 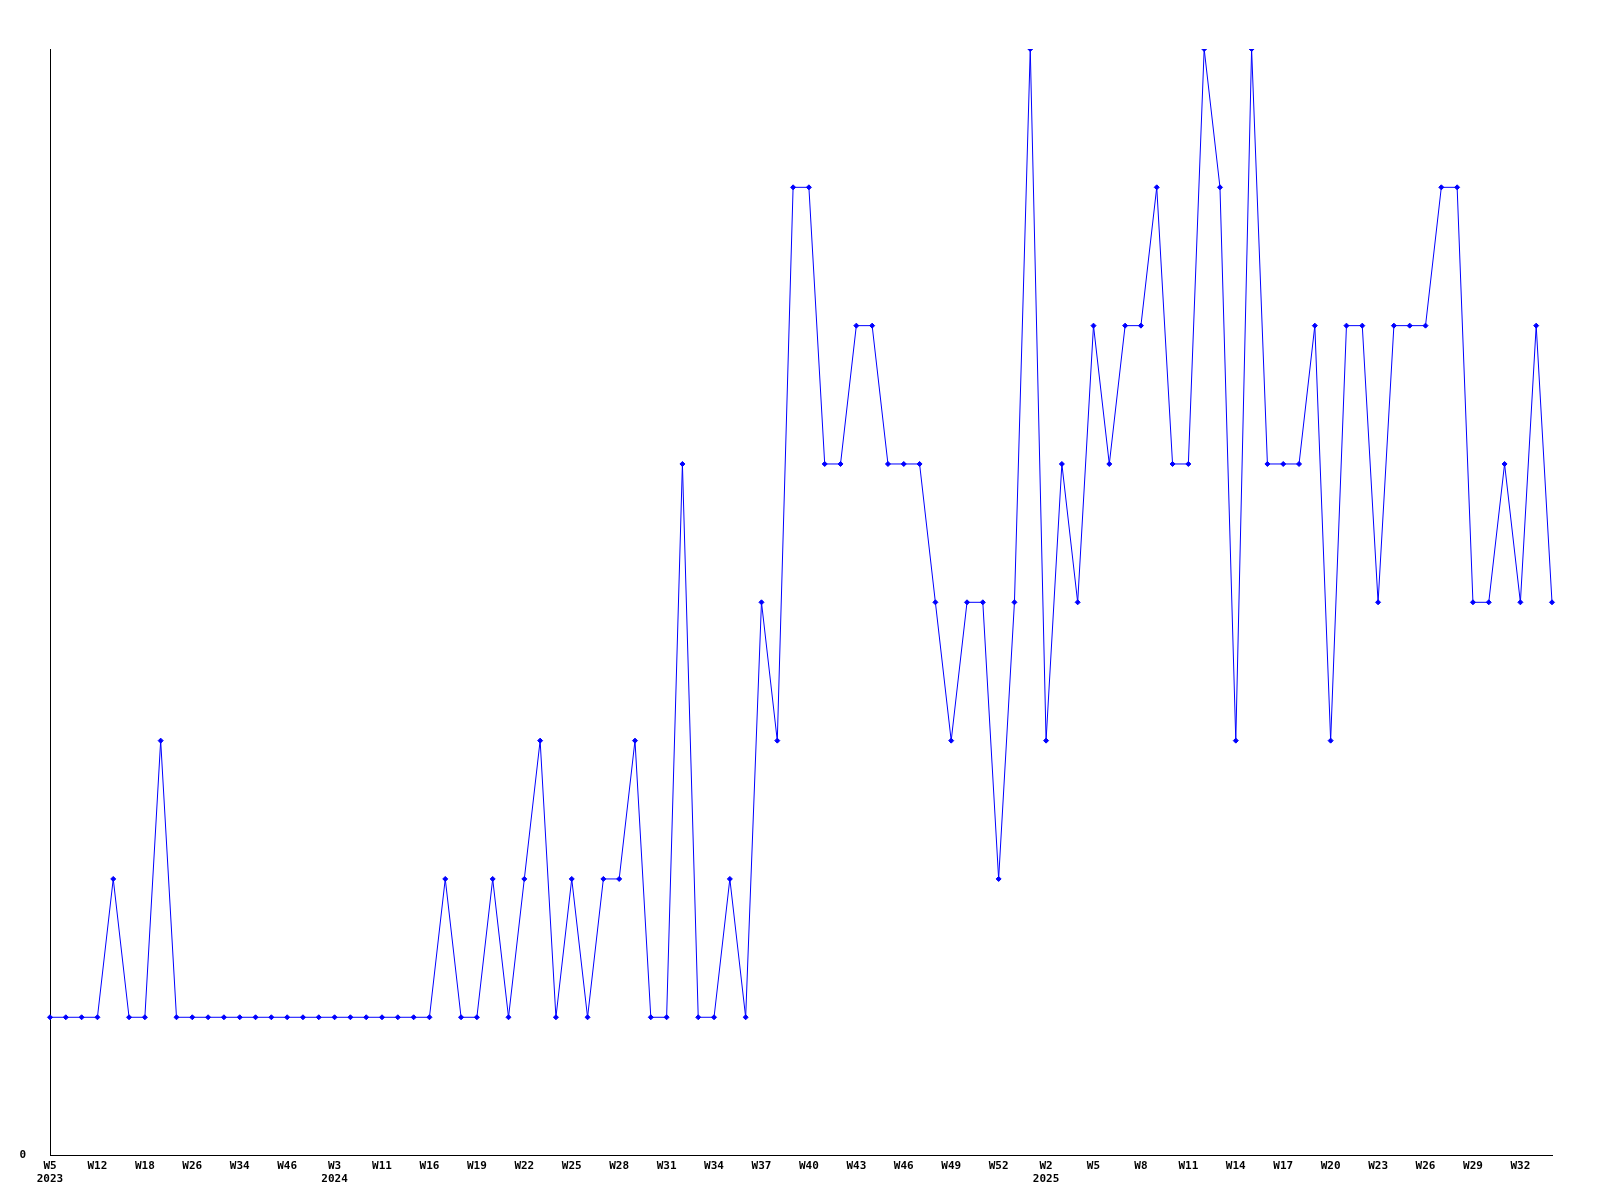 What do you see at coordinates (476, 1166) in the screenshot?
I see `x-tick-label: W19` at bounding box center [476, 1166].